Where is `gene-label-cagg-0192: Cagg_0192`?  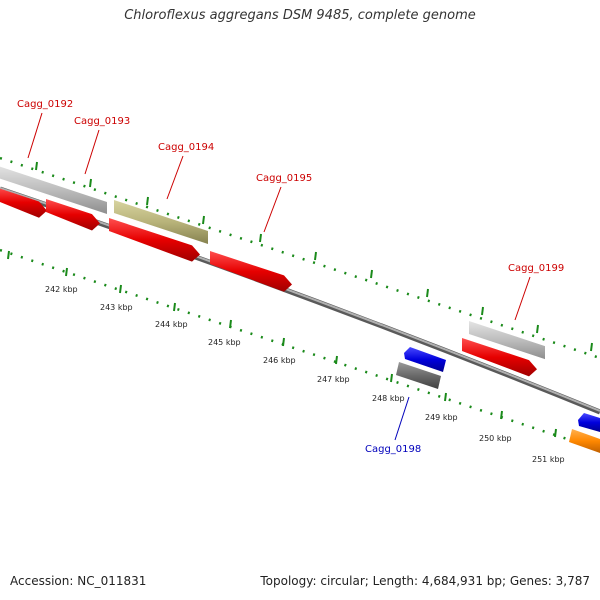
gene-label-cagg-0192: Cagg_0192 is located at coordinates (45, 104).